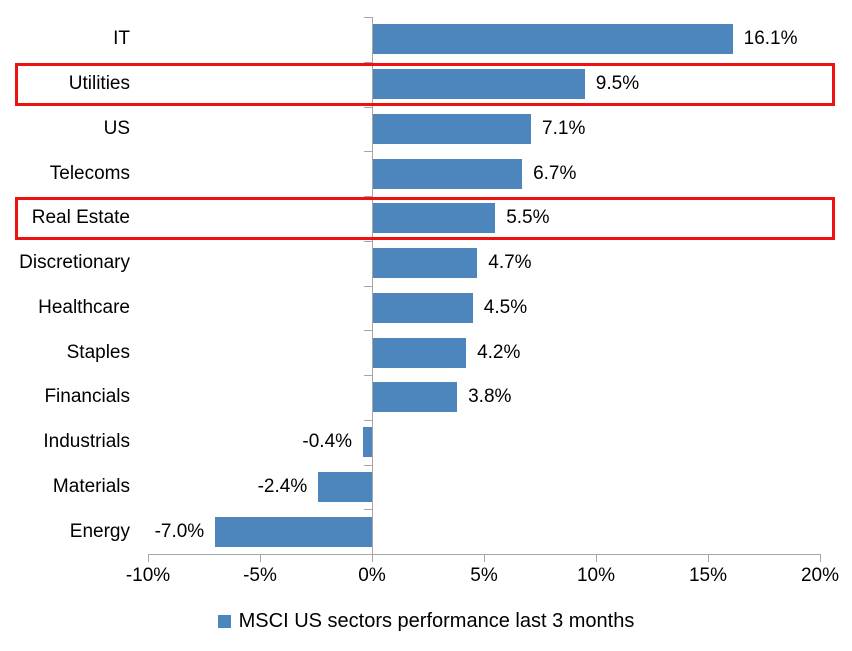  I want to click on value-label: -7.0%, so click(179, 531).